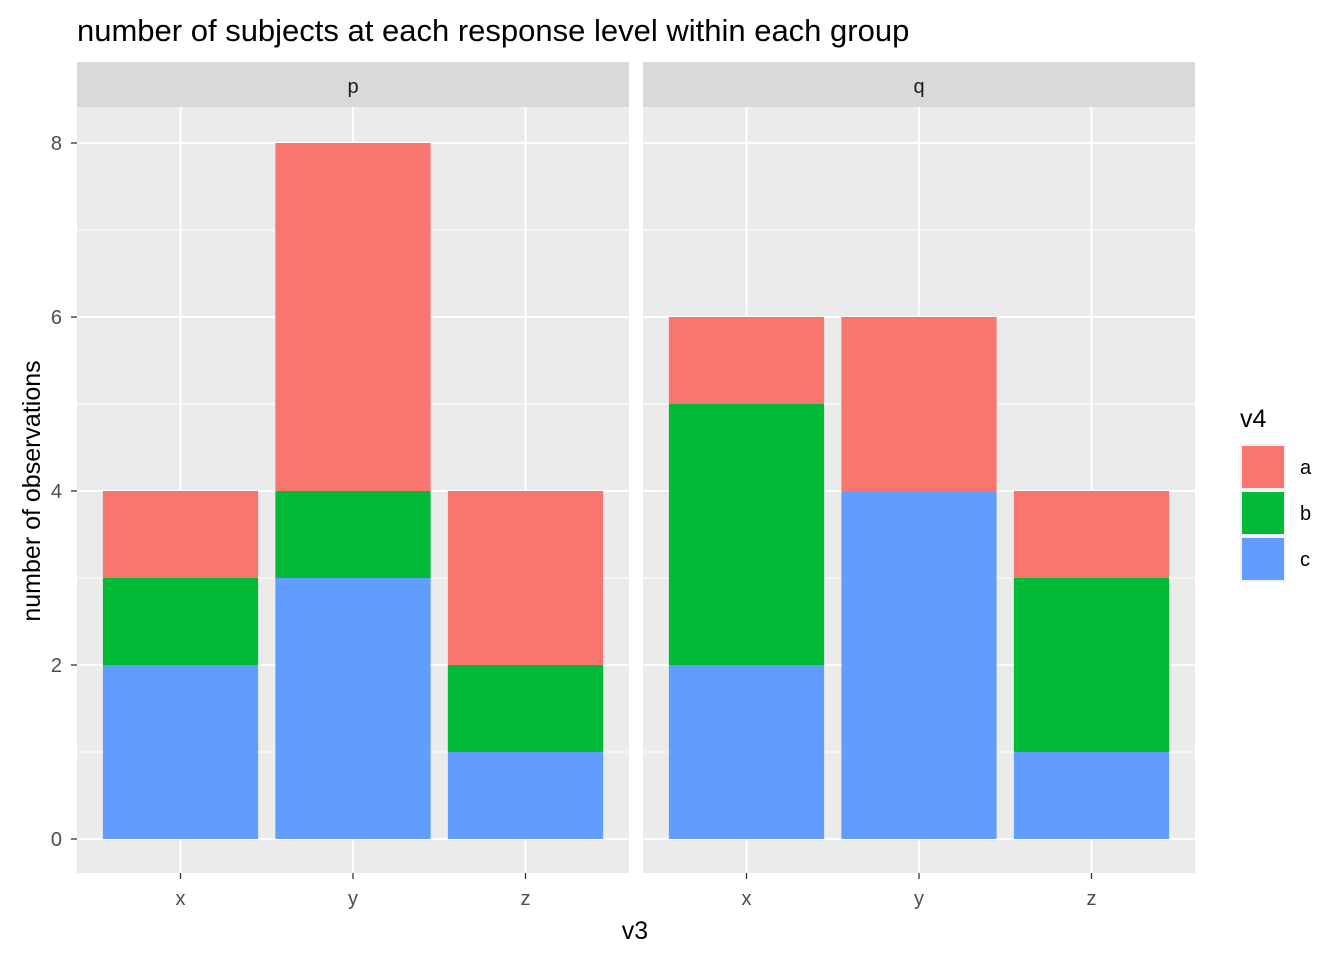 The height and width of the screenshot is (965, 1344). I want to click on legend-label: a, so click(1306, 468).